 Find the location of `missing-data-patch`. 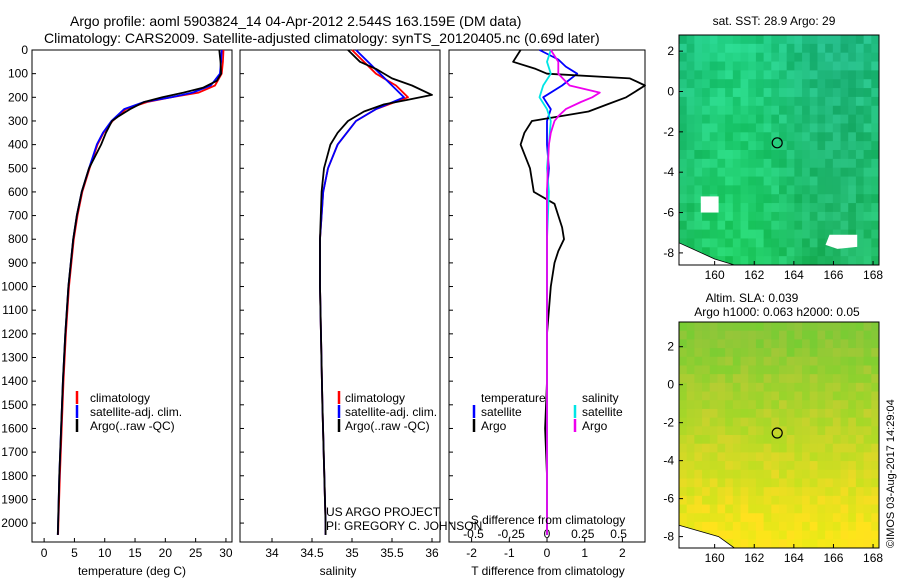

missing-data-patch is located at coordinates (841, 241).